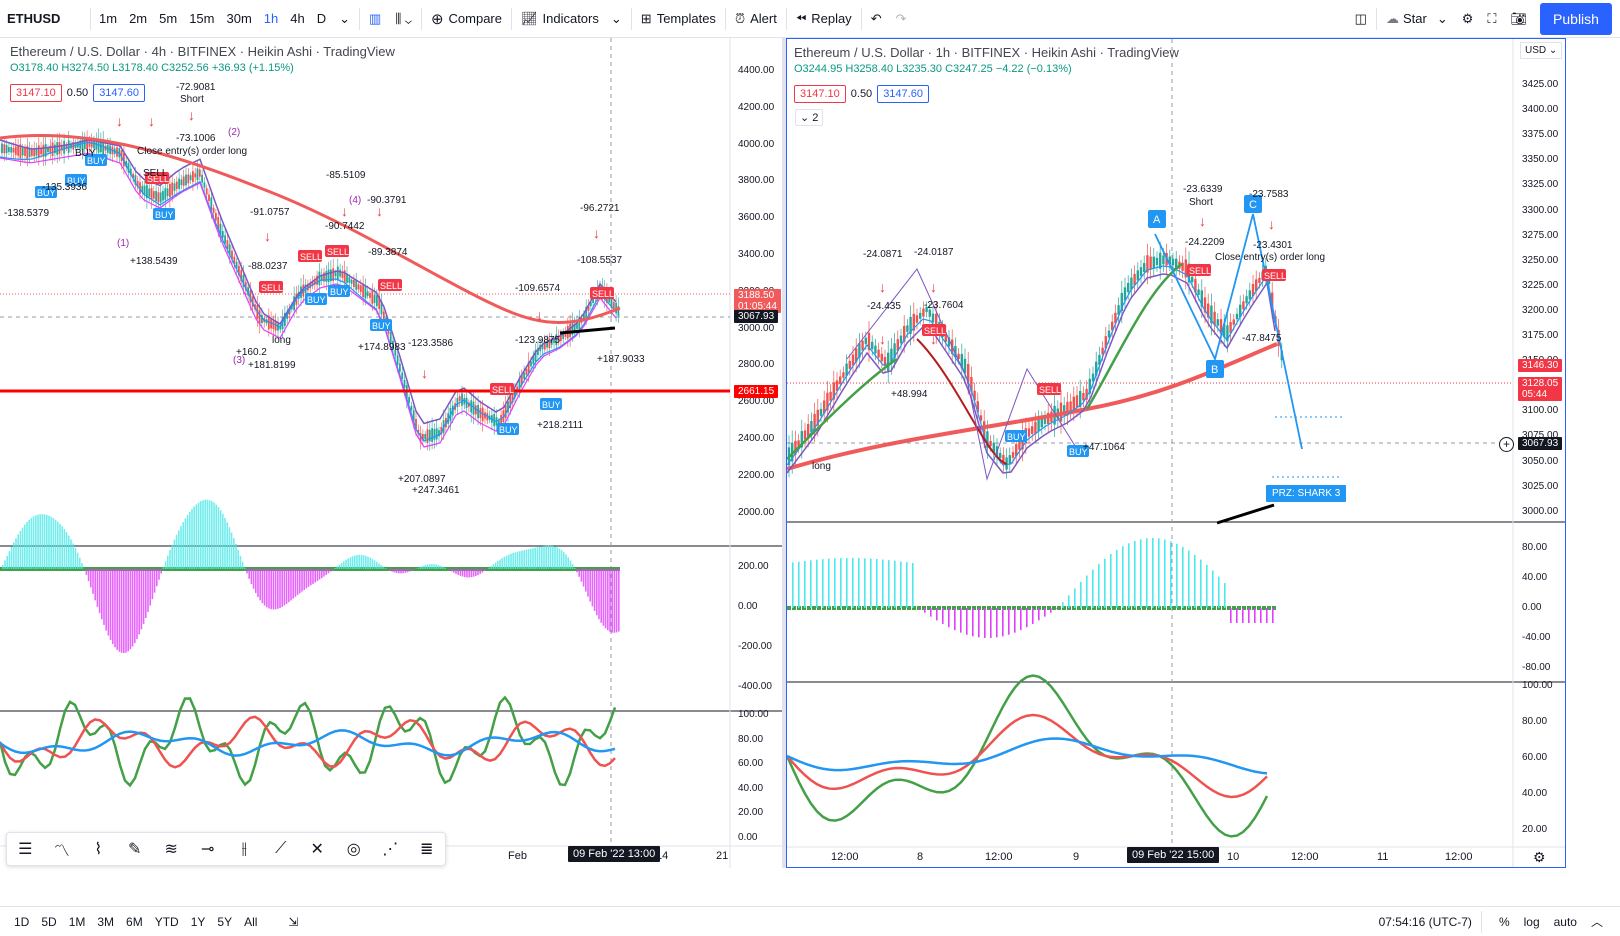 This screenshot has width=1620, height=936. What do you see at coordinates (403, 18) in the screenshot?
I see `candle-style-icon: ⫼ ⌄` at bounding box center [403, 18].